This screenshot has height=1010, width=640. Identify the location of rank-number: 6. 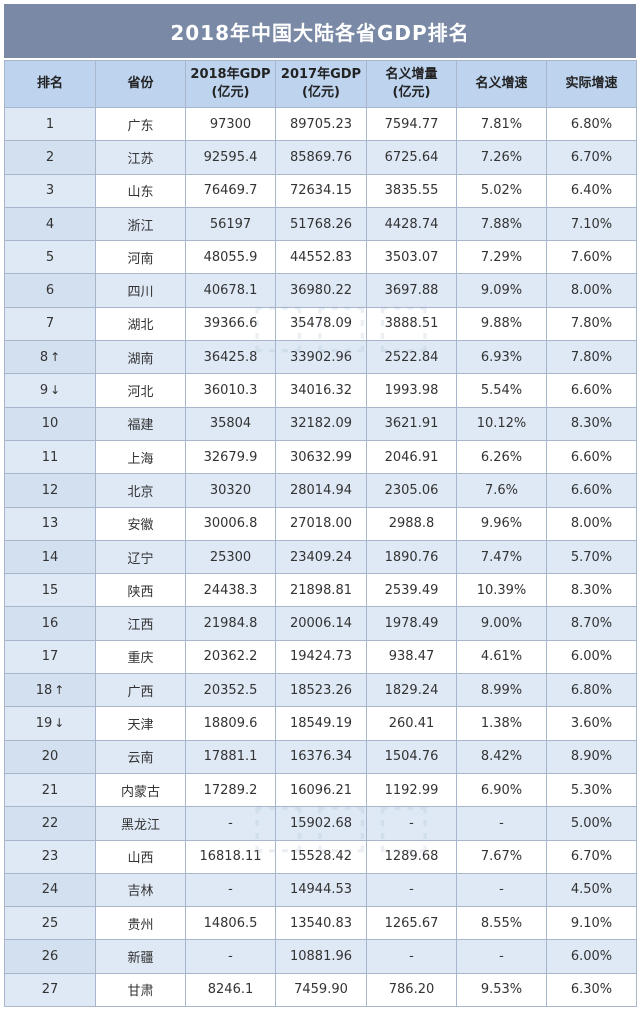
(50, 291).